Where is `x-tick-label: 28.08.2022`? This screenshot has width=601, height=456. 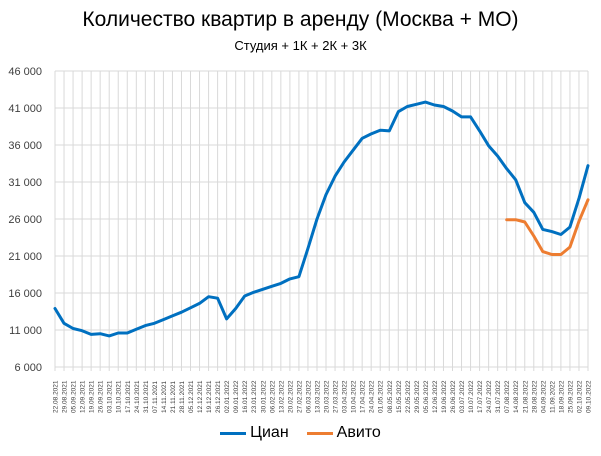
x-tick-label: 28.08.2022 is located at coordinates (534, 396).